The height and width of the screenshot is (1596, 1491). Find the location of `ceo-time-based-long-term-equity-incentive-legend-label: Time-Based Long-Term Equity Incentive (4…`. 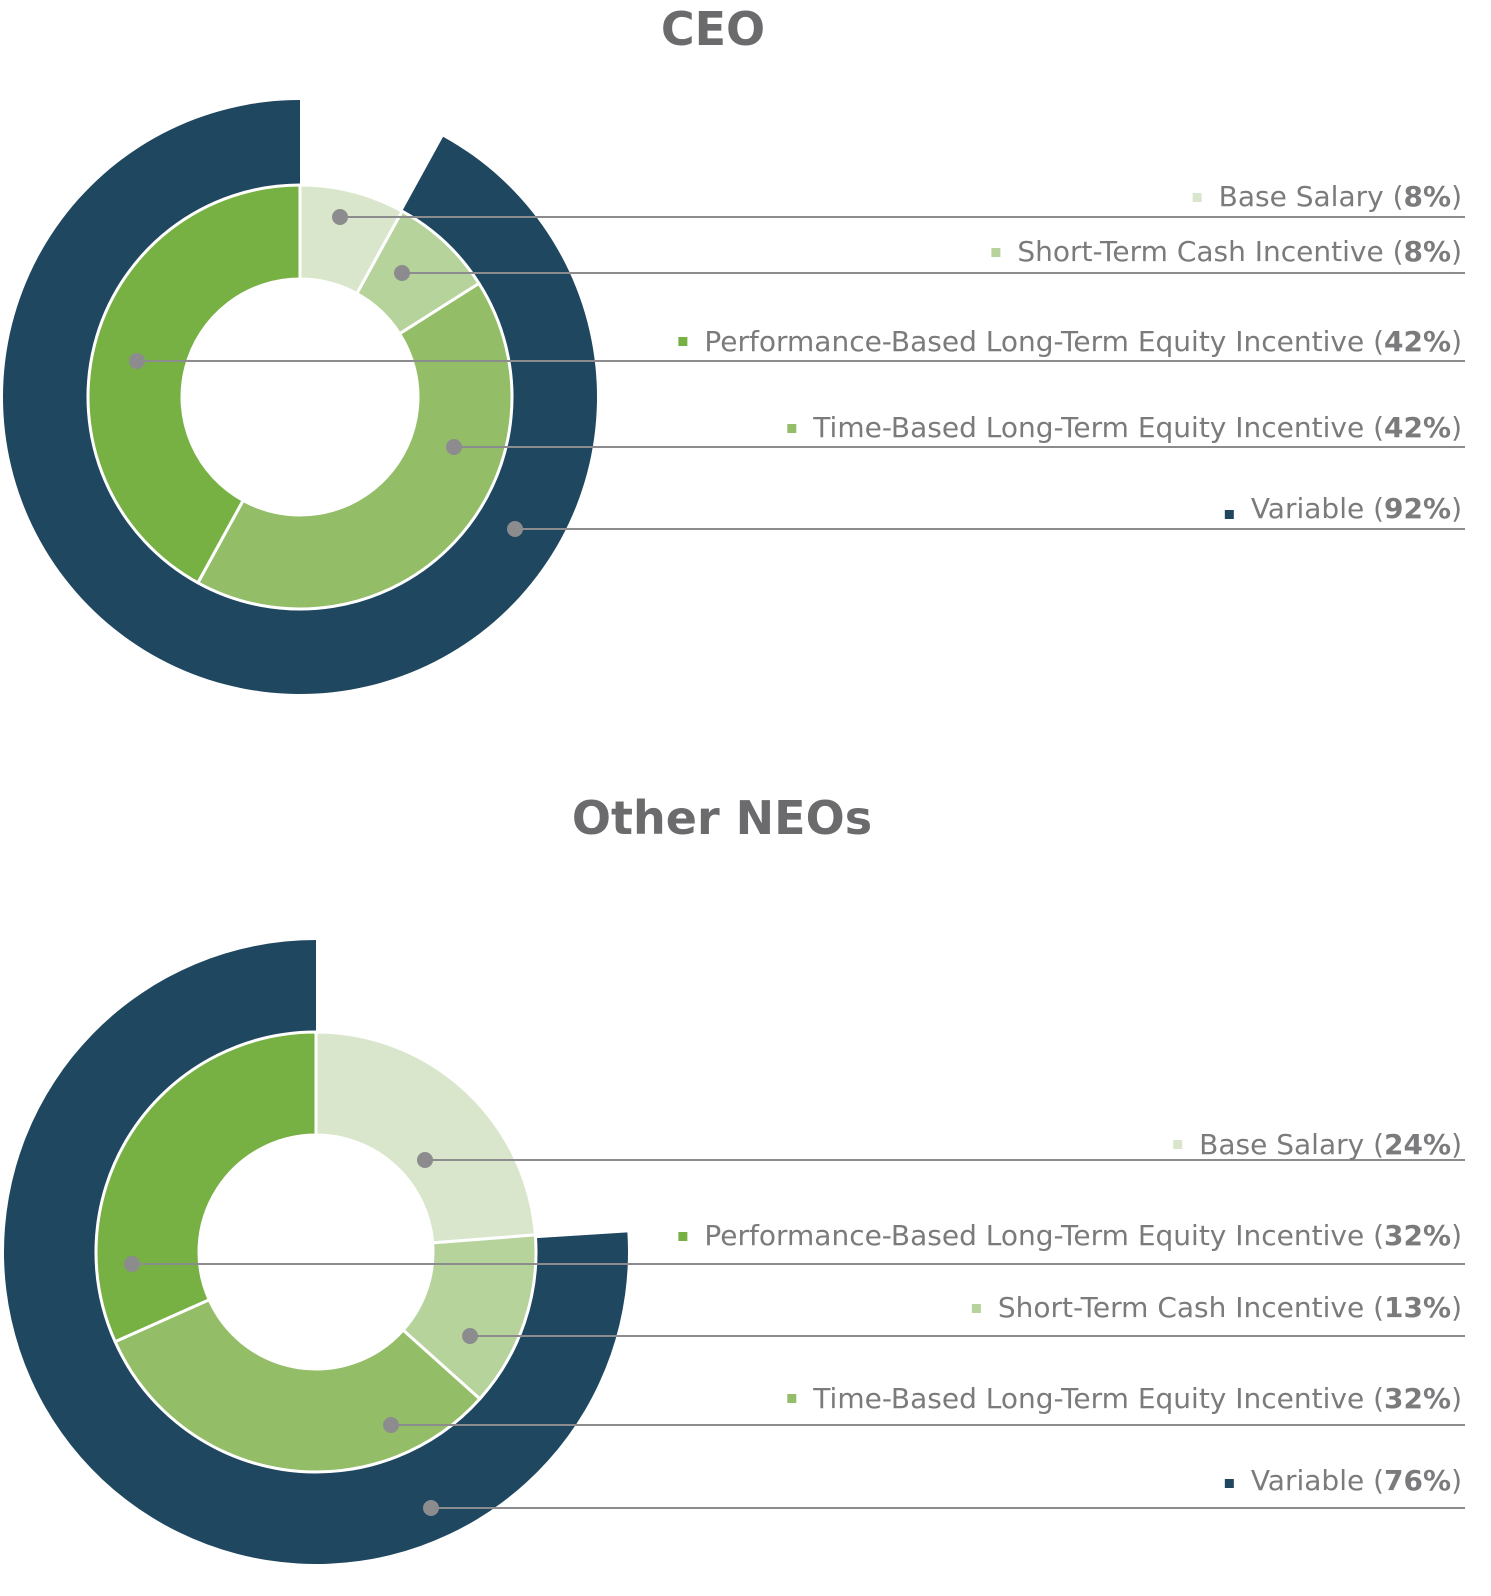

ceo-time-based-long-term-equity-incentive-legend-label: Time-Based Long-Term Equity Incentive (4… is located at coordinates (1137, 427).